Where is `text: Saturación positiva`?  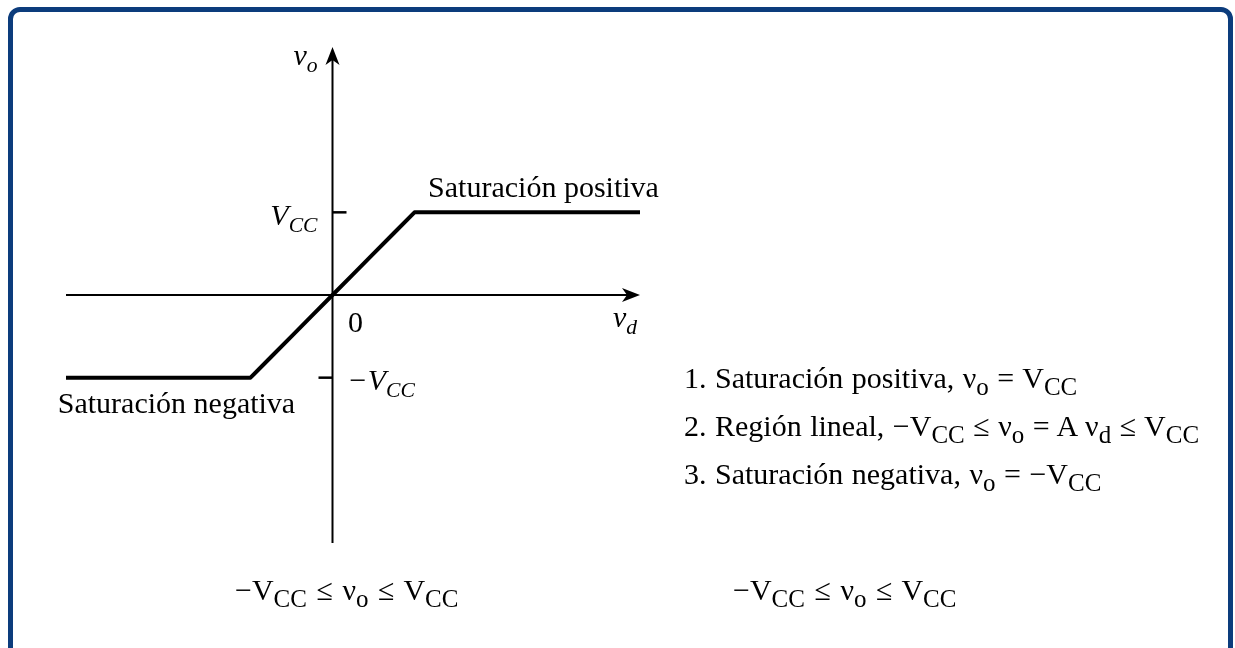 text: Saturación positiva is located at coordinates (543, 186).